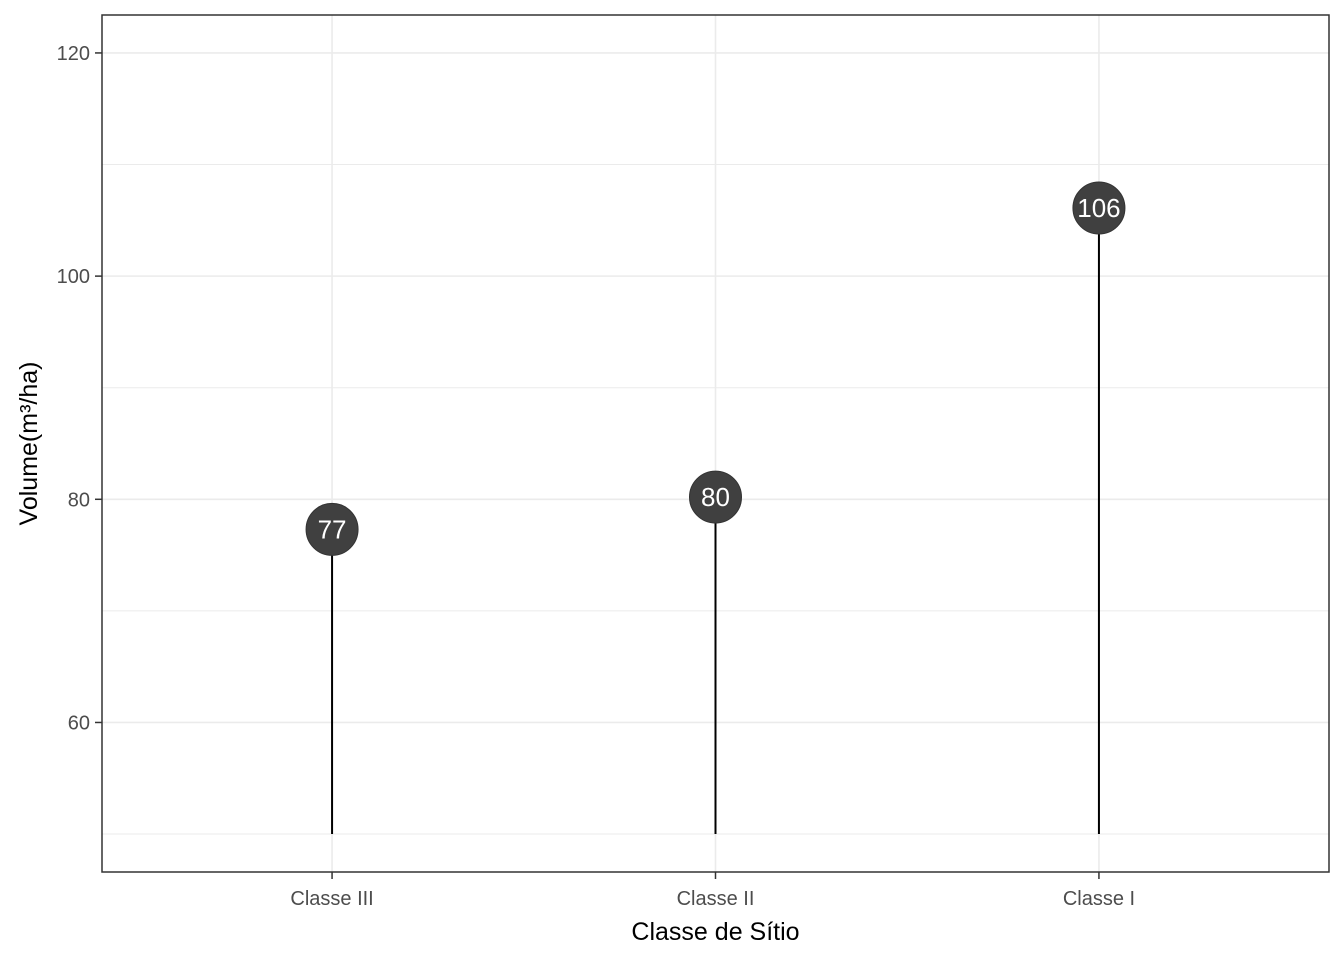 The width and height of the screenshot is (1344, 960). What do you see at coordinates (331, 899) in the screenshot?
I see `x-tick-label: Classe III` at bounding box center [331, 899].